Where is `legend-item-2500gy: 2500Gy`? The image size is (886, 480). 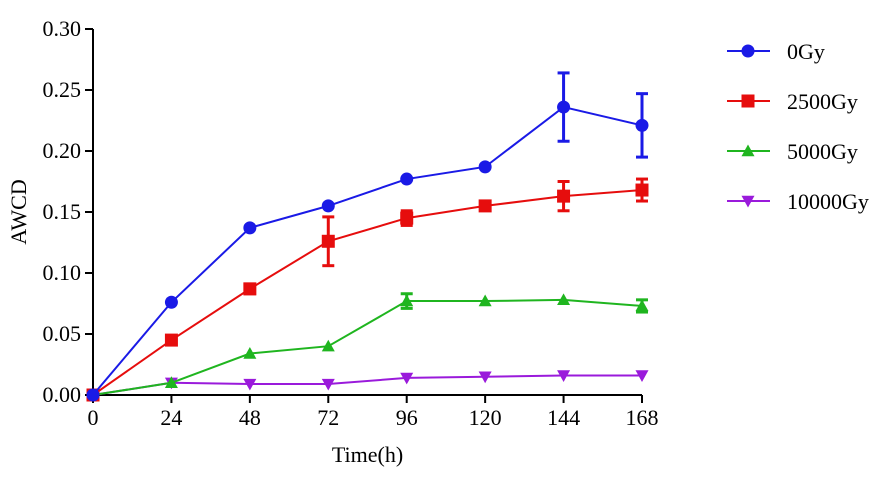
legend-item-2500gy: 2500Gy is located at coordinates (792, 101).